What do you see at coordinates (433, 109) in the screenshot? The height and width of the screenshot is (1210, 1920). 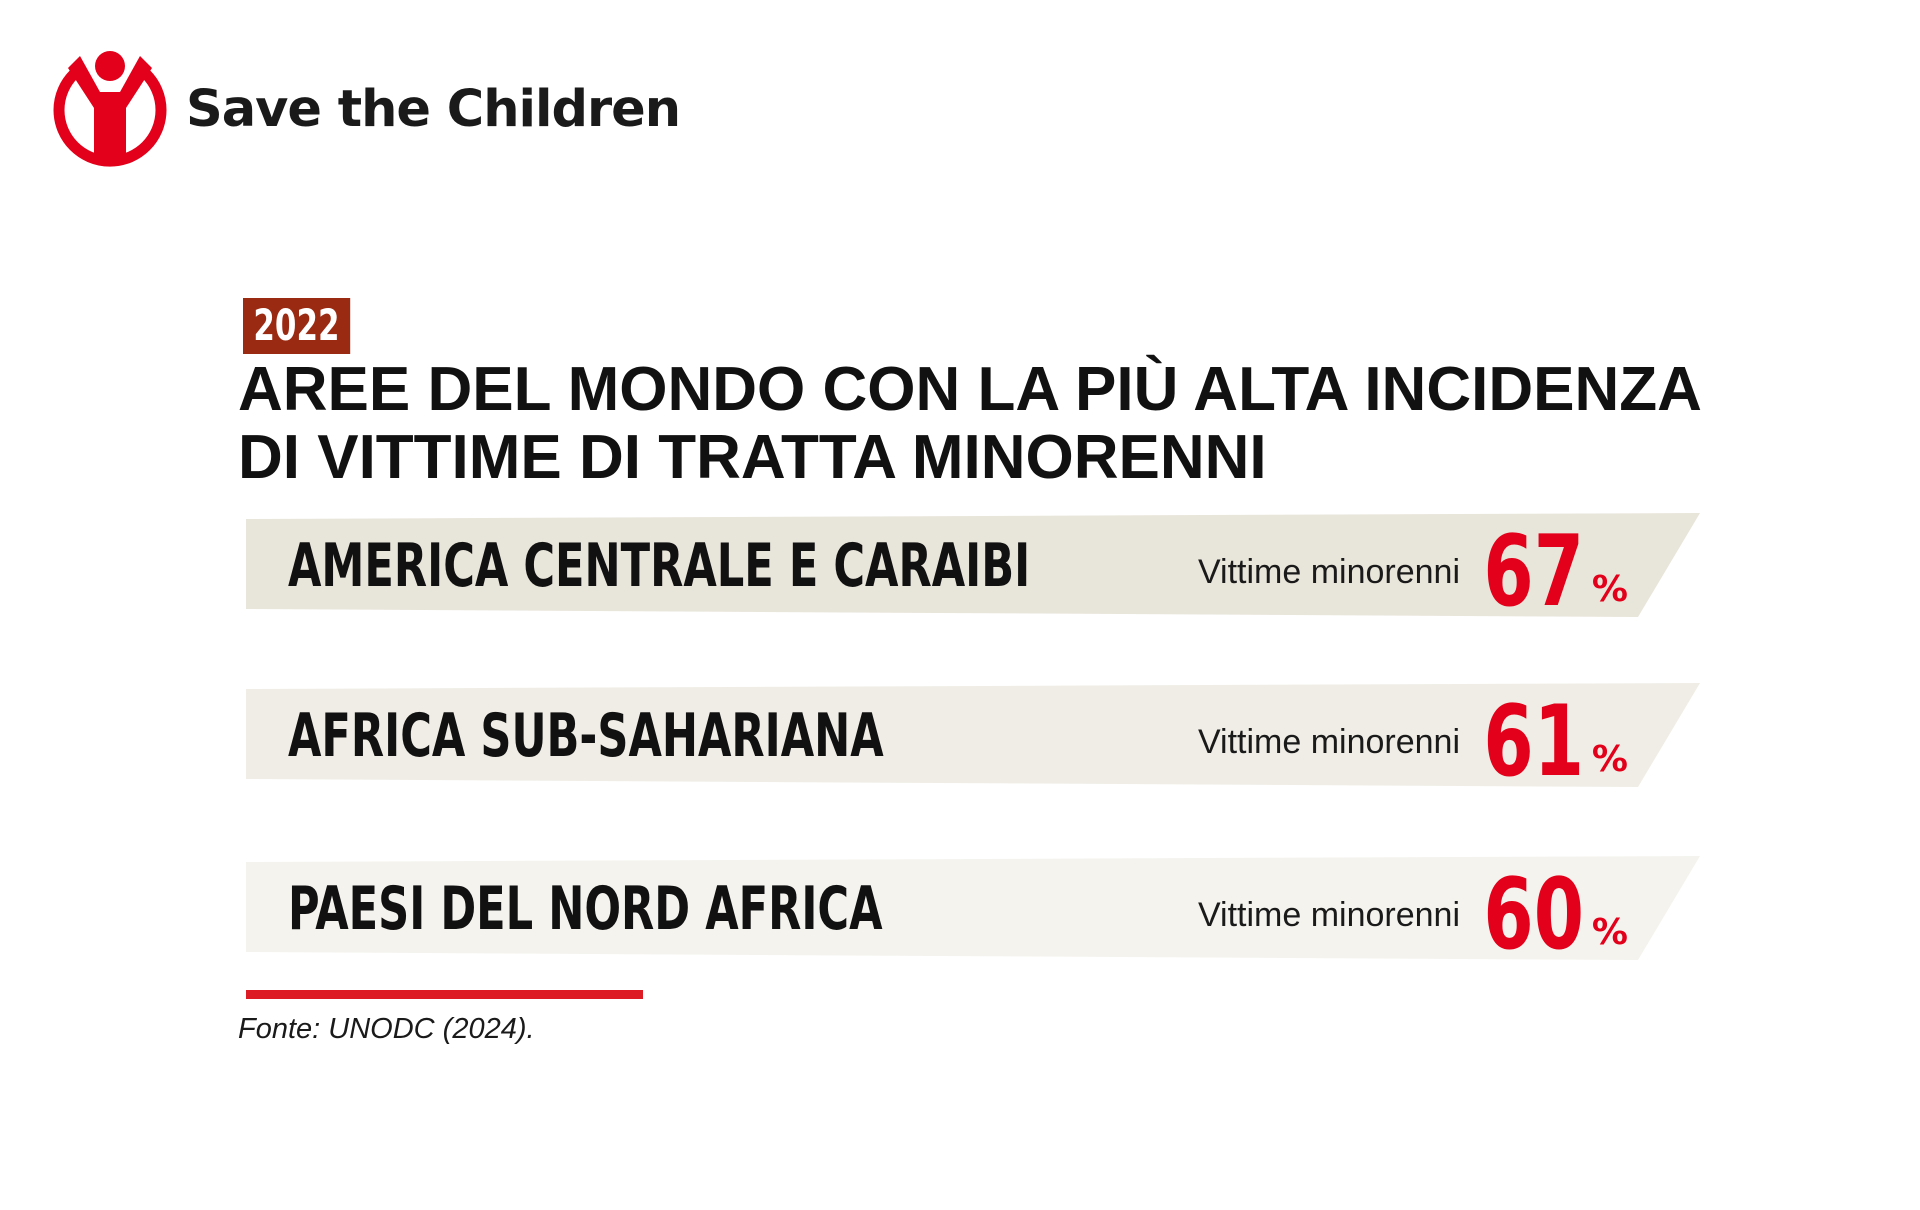 I see `brand-name: Save the Children` at bounding box center [433, 109].